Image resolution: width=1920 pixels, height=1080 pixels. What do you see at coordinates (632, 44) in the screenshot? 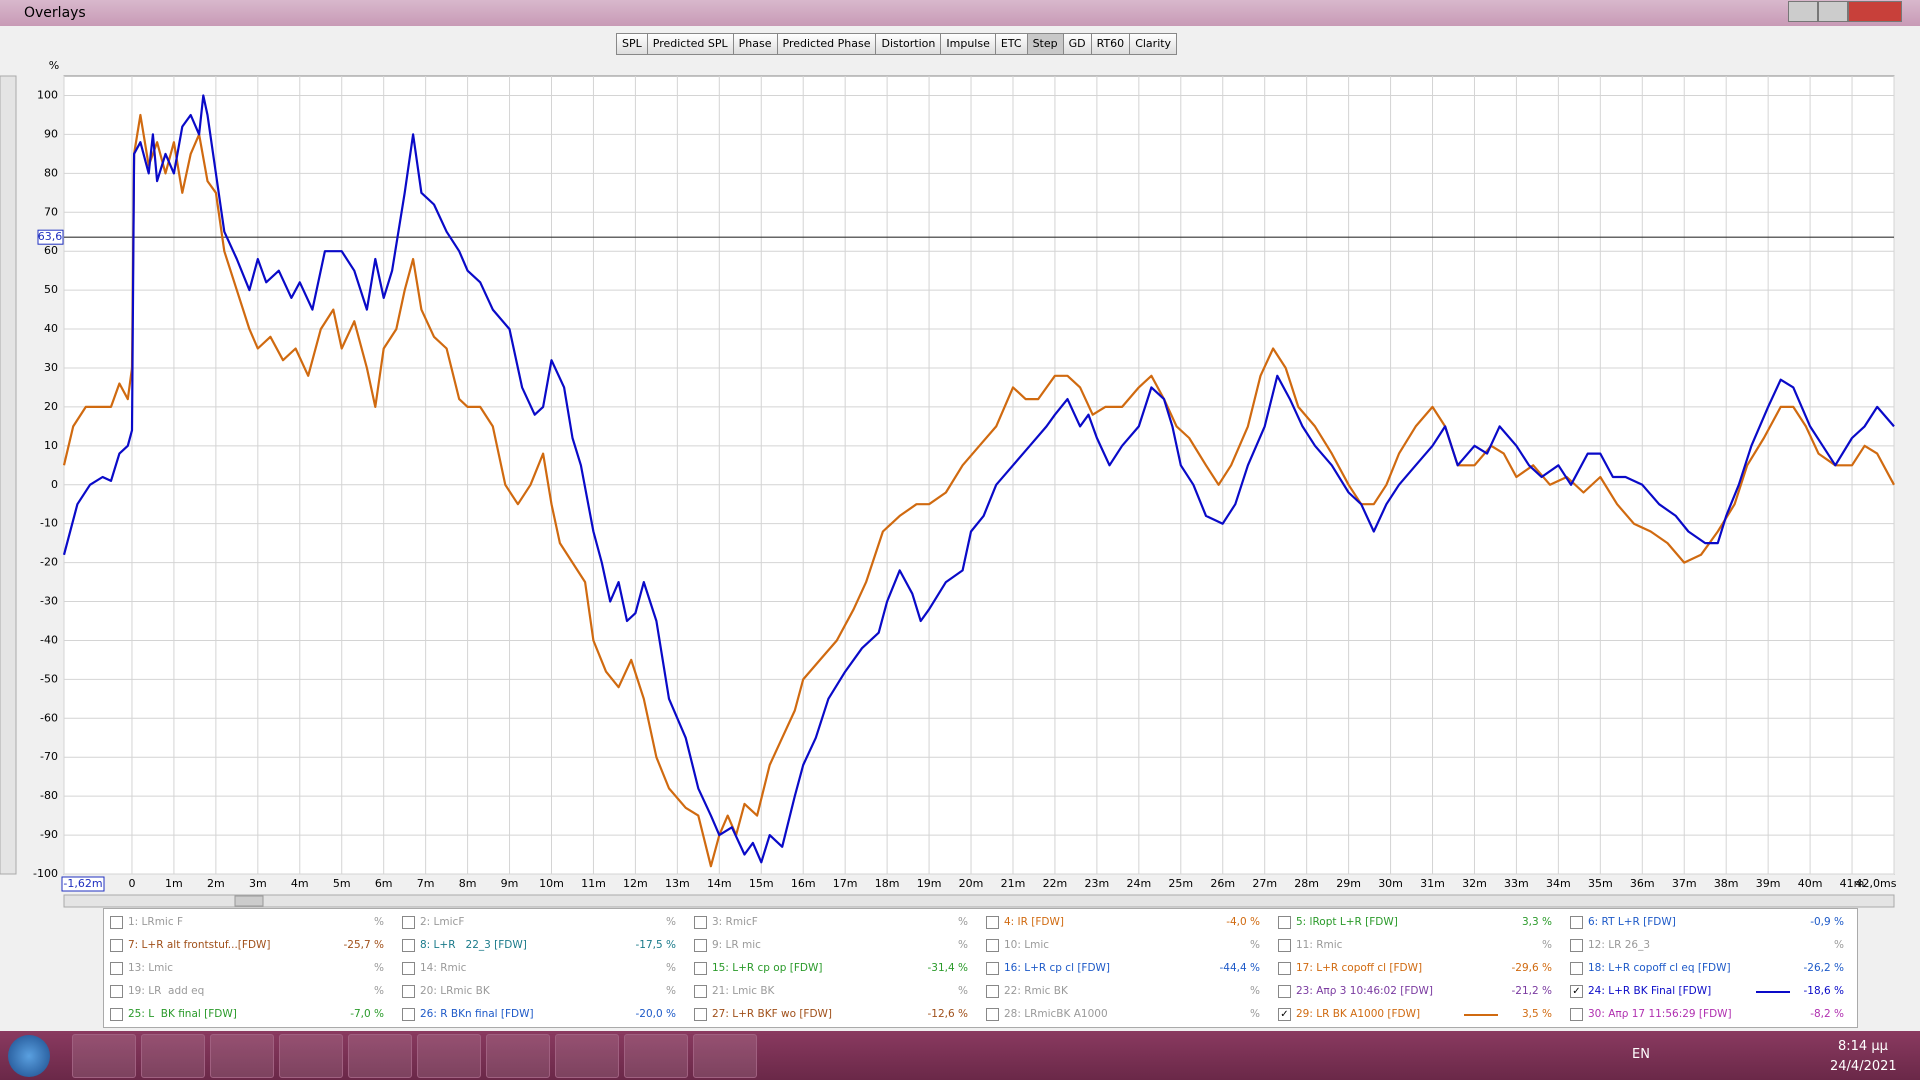
I see `tab-button: SPL` at bounding box center [632, 44].